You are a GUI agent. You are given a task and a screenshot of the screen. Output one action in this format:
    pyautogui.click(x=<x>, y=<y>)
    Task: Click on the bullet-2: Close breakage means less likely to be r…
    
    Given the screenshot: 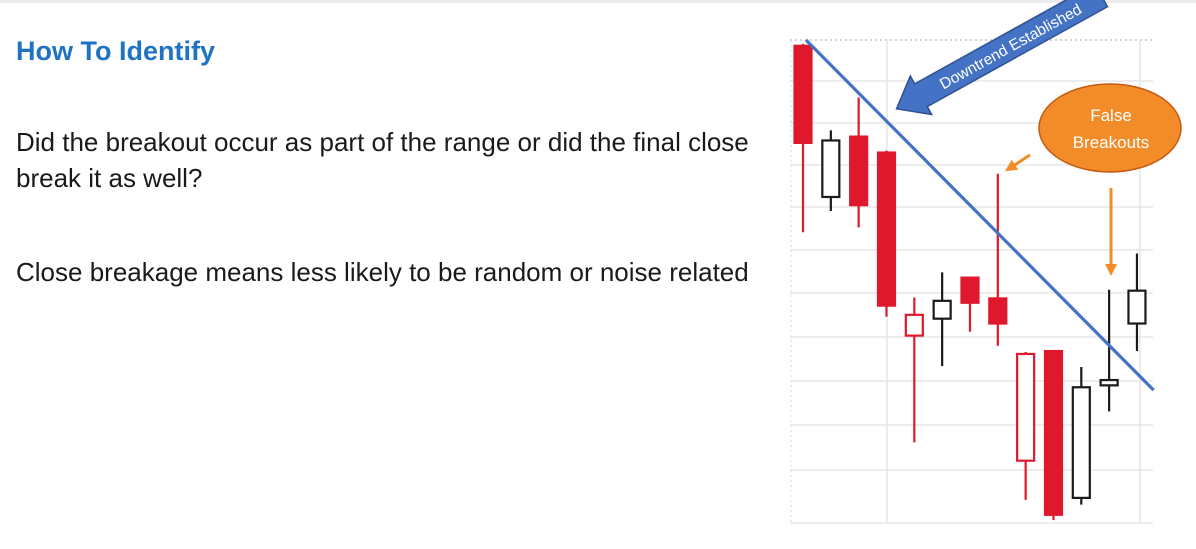 What is the action you would take?
    pyautogui.click(x=382, y=272)
    